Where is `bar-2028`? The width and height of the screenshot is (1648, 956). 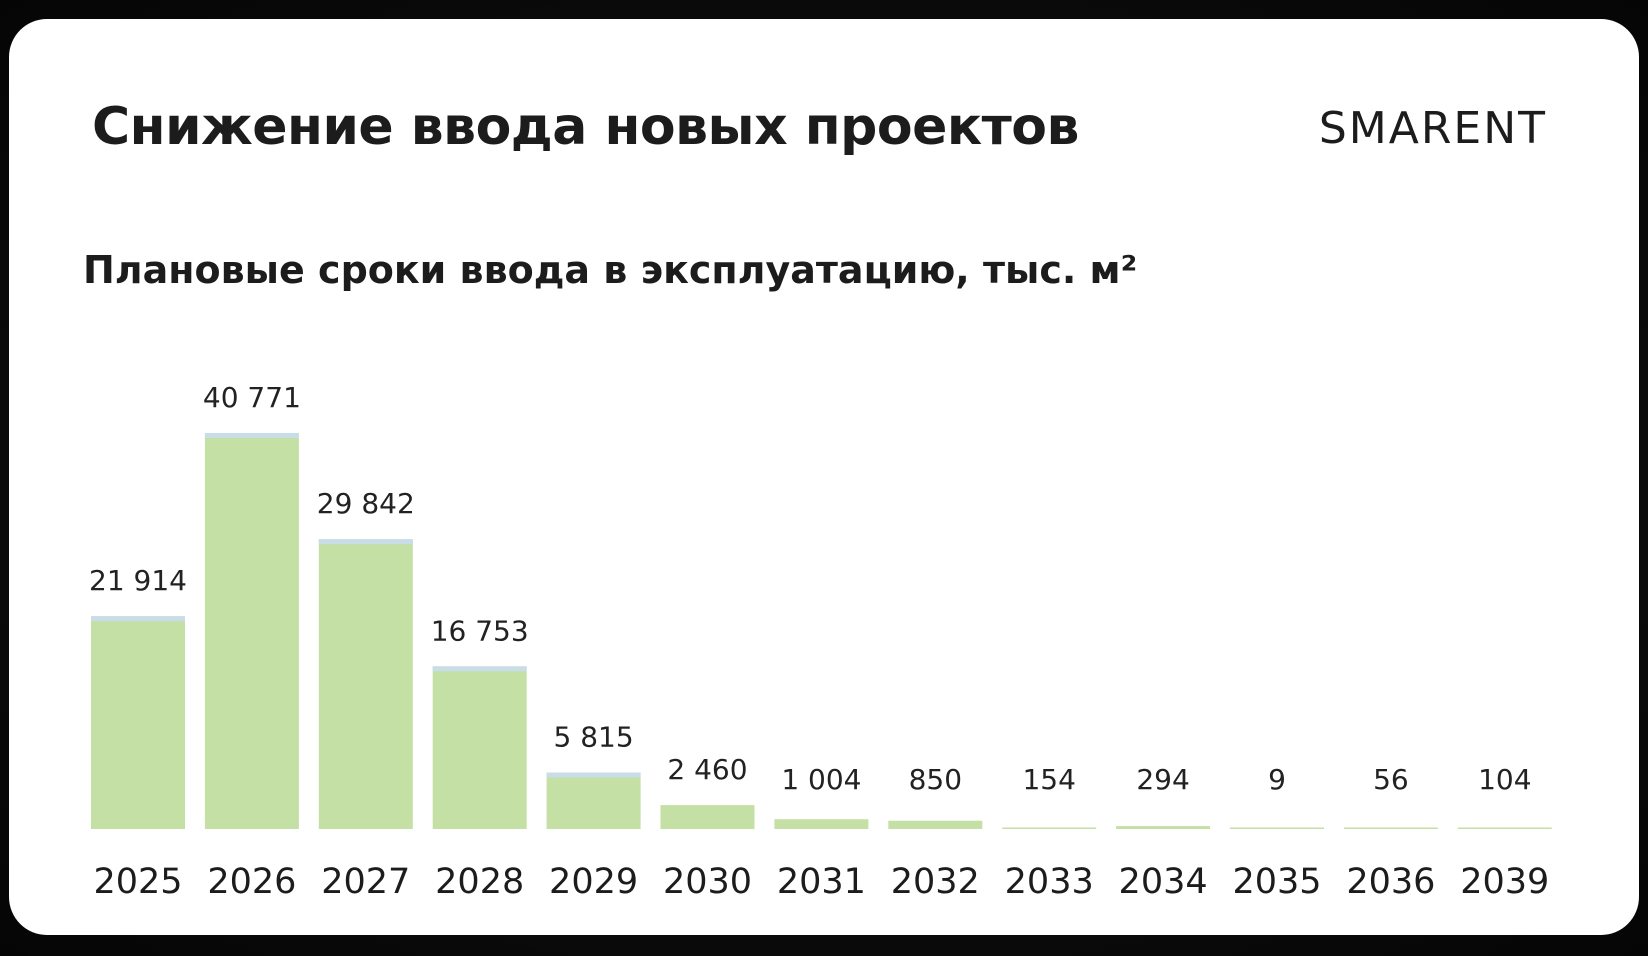 bar-2028 is located at coordinates (479, 747).